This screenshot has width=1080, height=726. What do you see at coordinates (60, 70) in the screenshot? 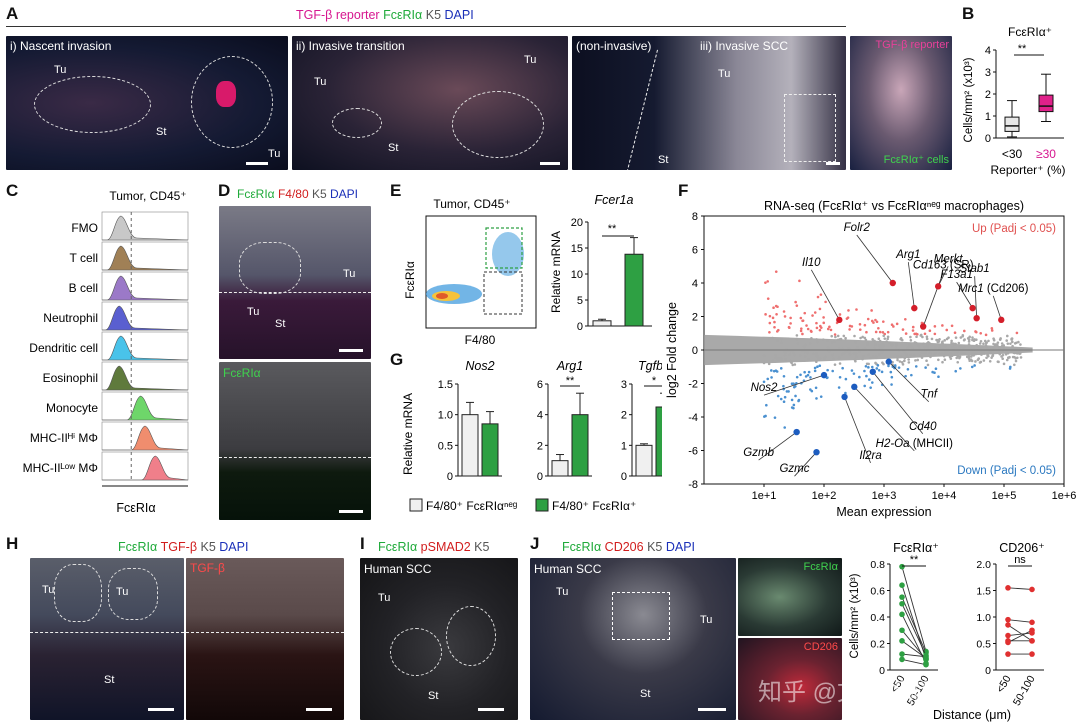
I see `tissue-label: Tu` at bounding box center [60, 70].